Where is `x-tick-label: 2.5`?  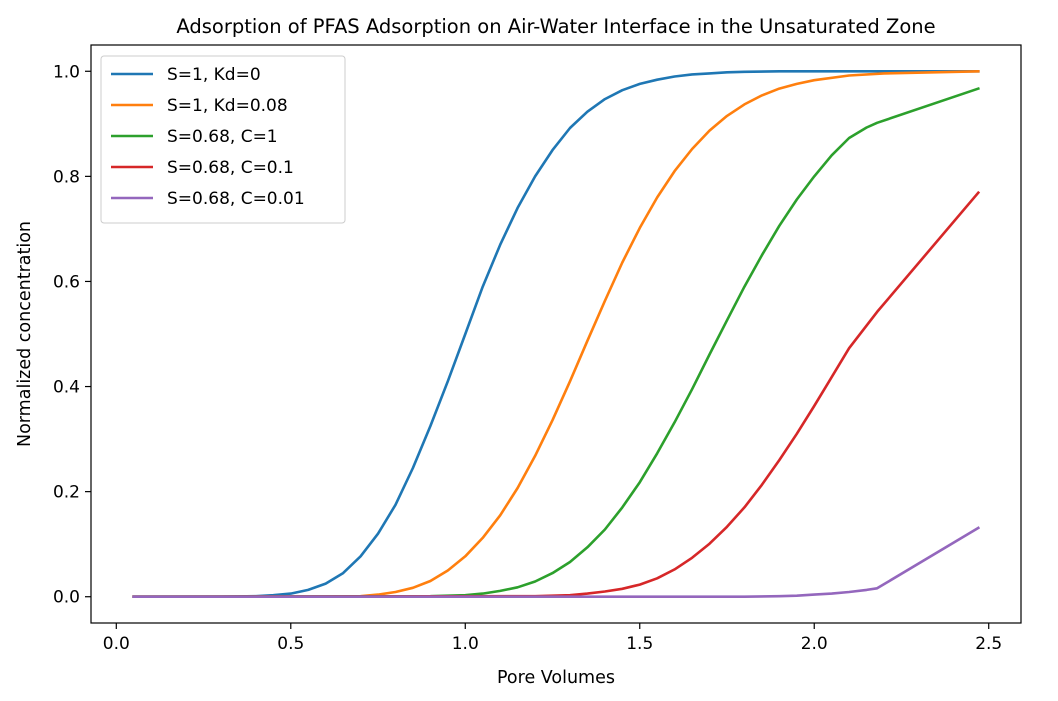
x-tick-label: 2.5 is located at coordinates (988, 644).